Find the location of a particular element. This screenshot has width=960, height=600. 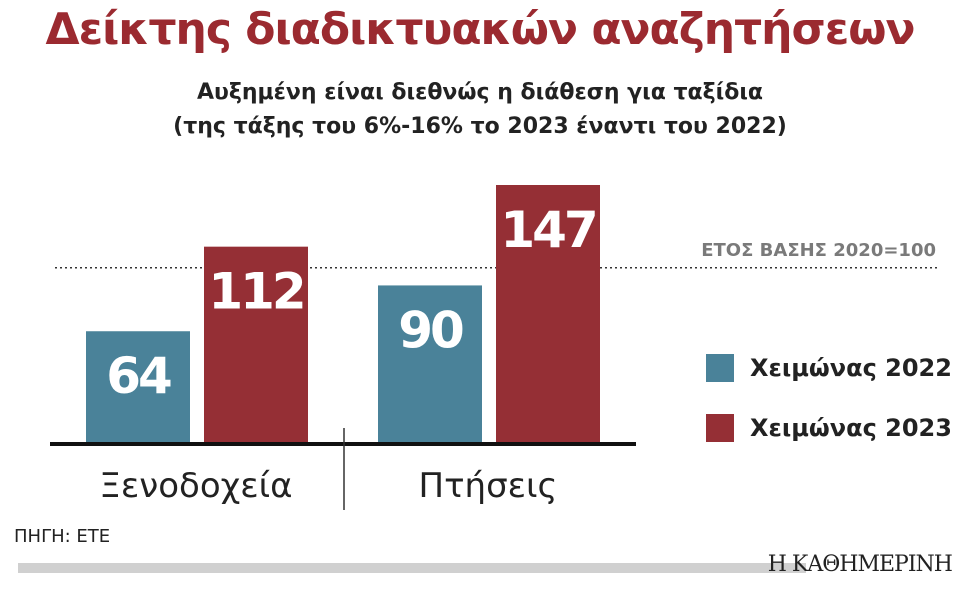

data-label-flights-2022: 90 is located at coordinates (430, 330).